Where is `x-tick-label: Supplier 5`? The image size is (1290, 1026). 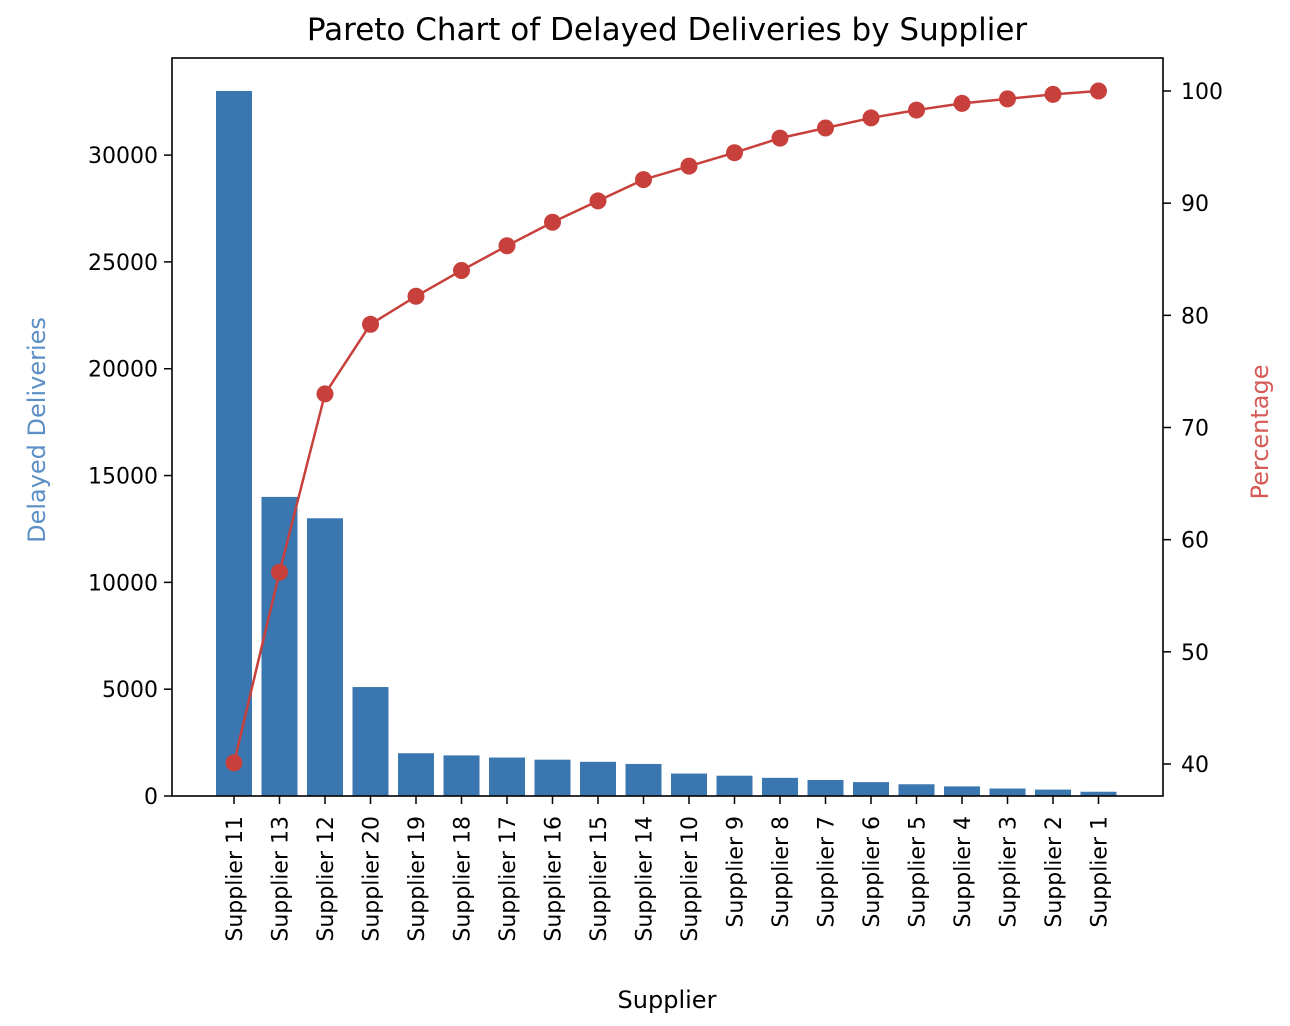 x-tick-label: Supplier 5 is located at coordinates (918, 872).